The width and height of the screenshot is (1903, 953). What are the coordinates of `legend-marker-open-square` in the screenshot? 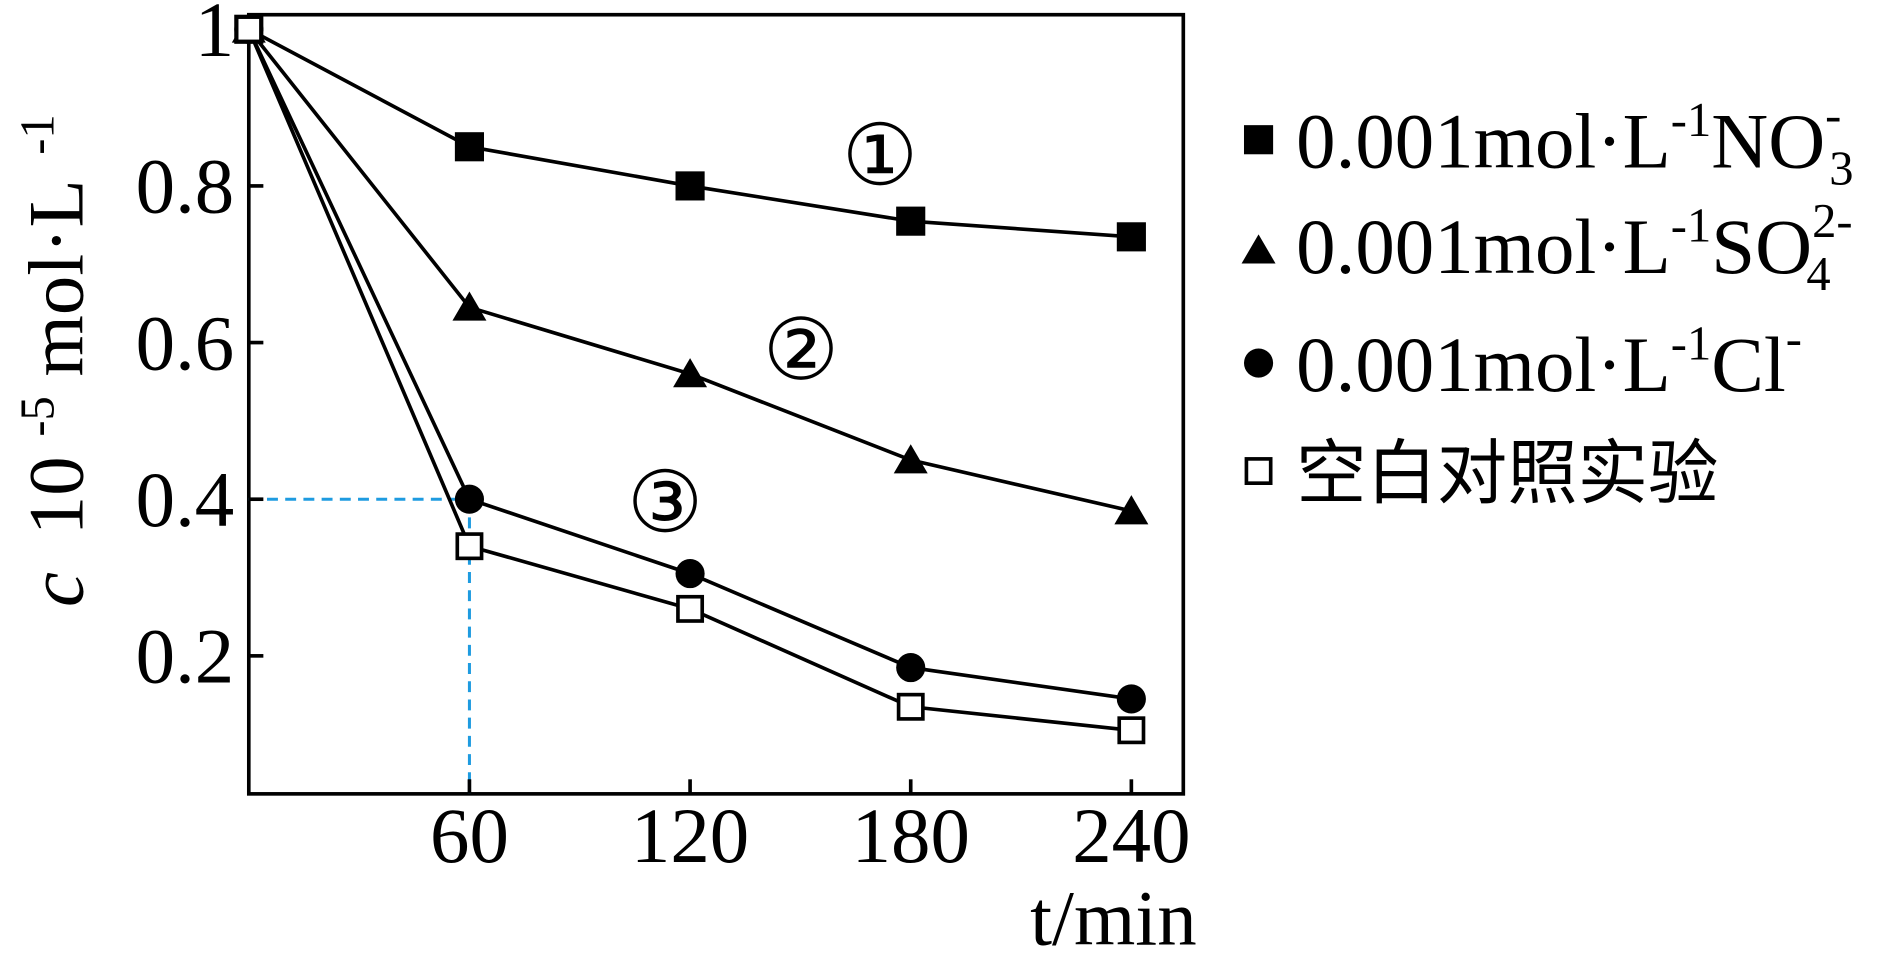 It's located at (1258, 471).